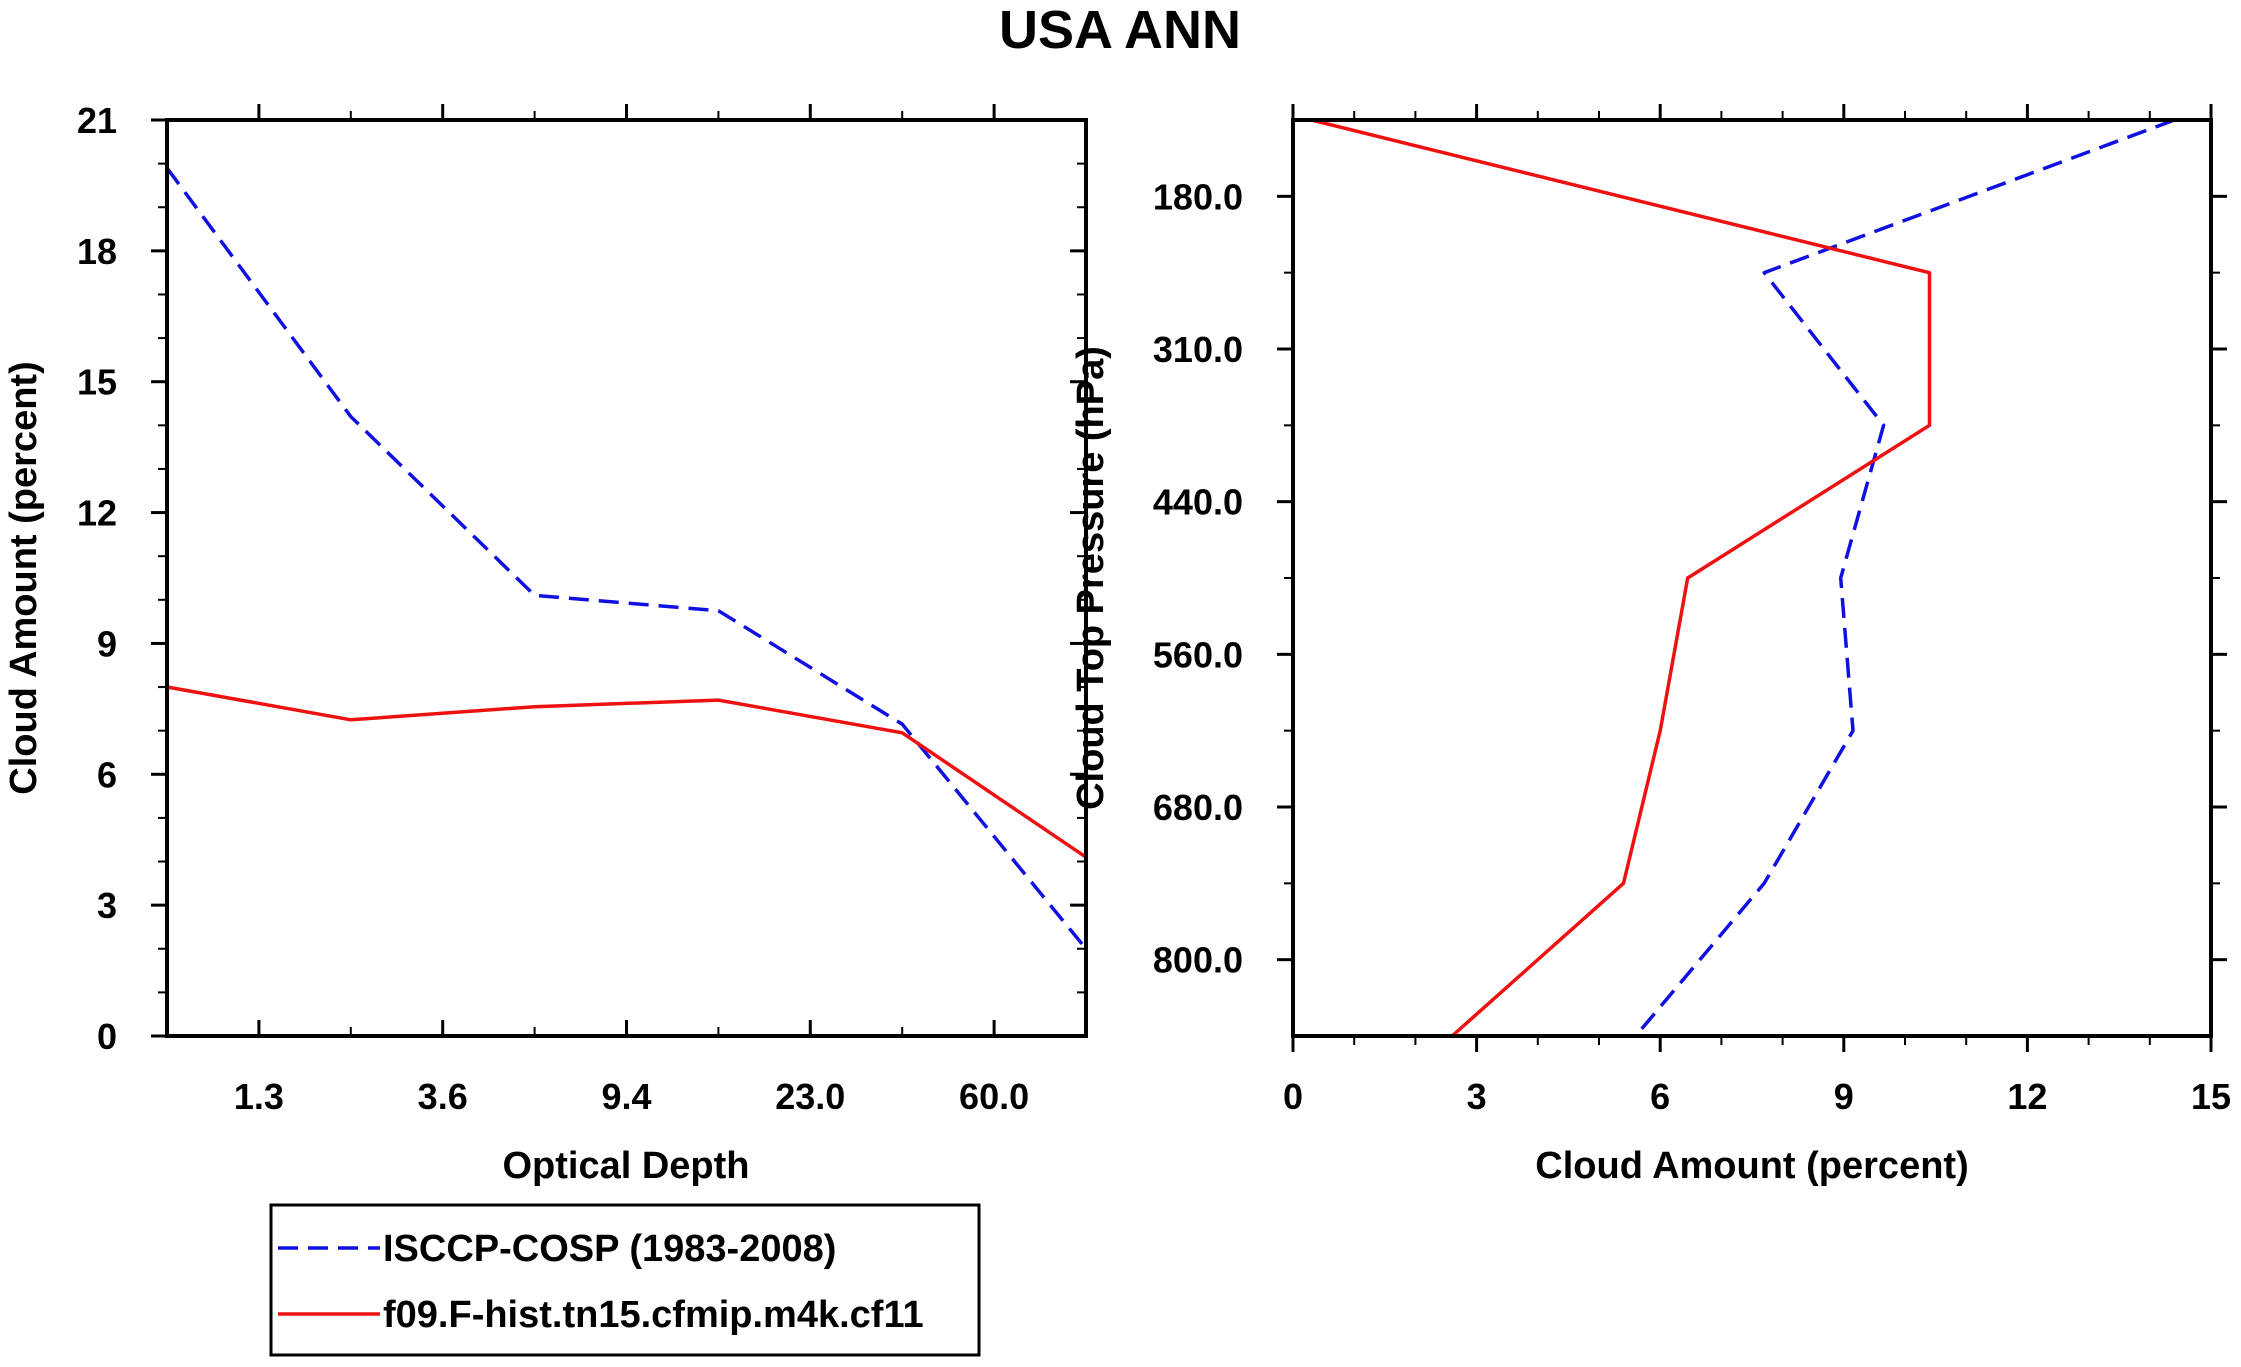 This screenshot has width=2241, height=1367. Describe the element at coordinates (107, 774) in the screenshot. I see `left-y-tick-label: 6` at that location.